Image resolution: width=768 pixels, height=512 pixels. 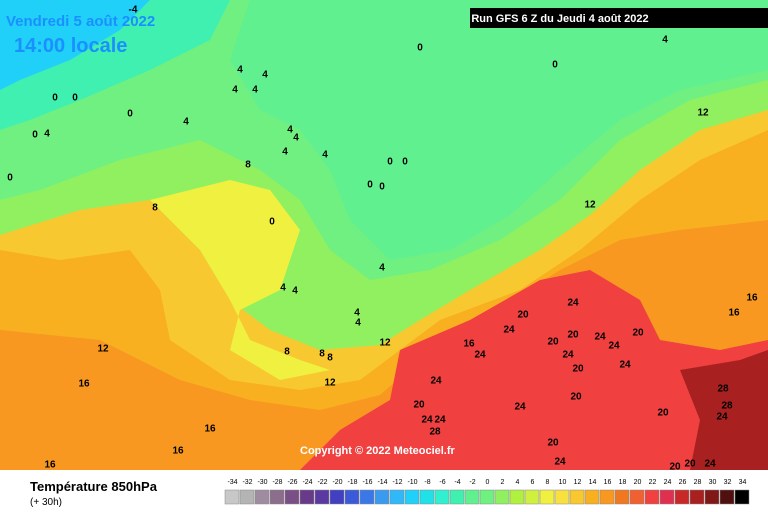 What do you see at coordinates (518, 482) in the screenshot?
I see `legend-value: 4` at bounding box center [518, 482].